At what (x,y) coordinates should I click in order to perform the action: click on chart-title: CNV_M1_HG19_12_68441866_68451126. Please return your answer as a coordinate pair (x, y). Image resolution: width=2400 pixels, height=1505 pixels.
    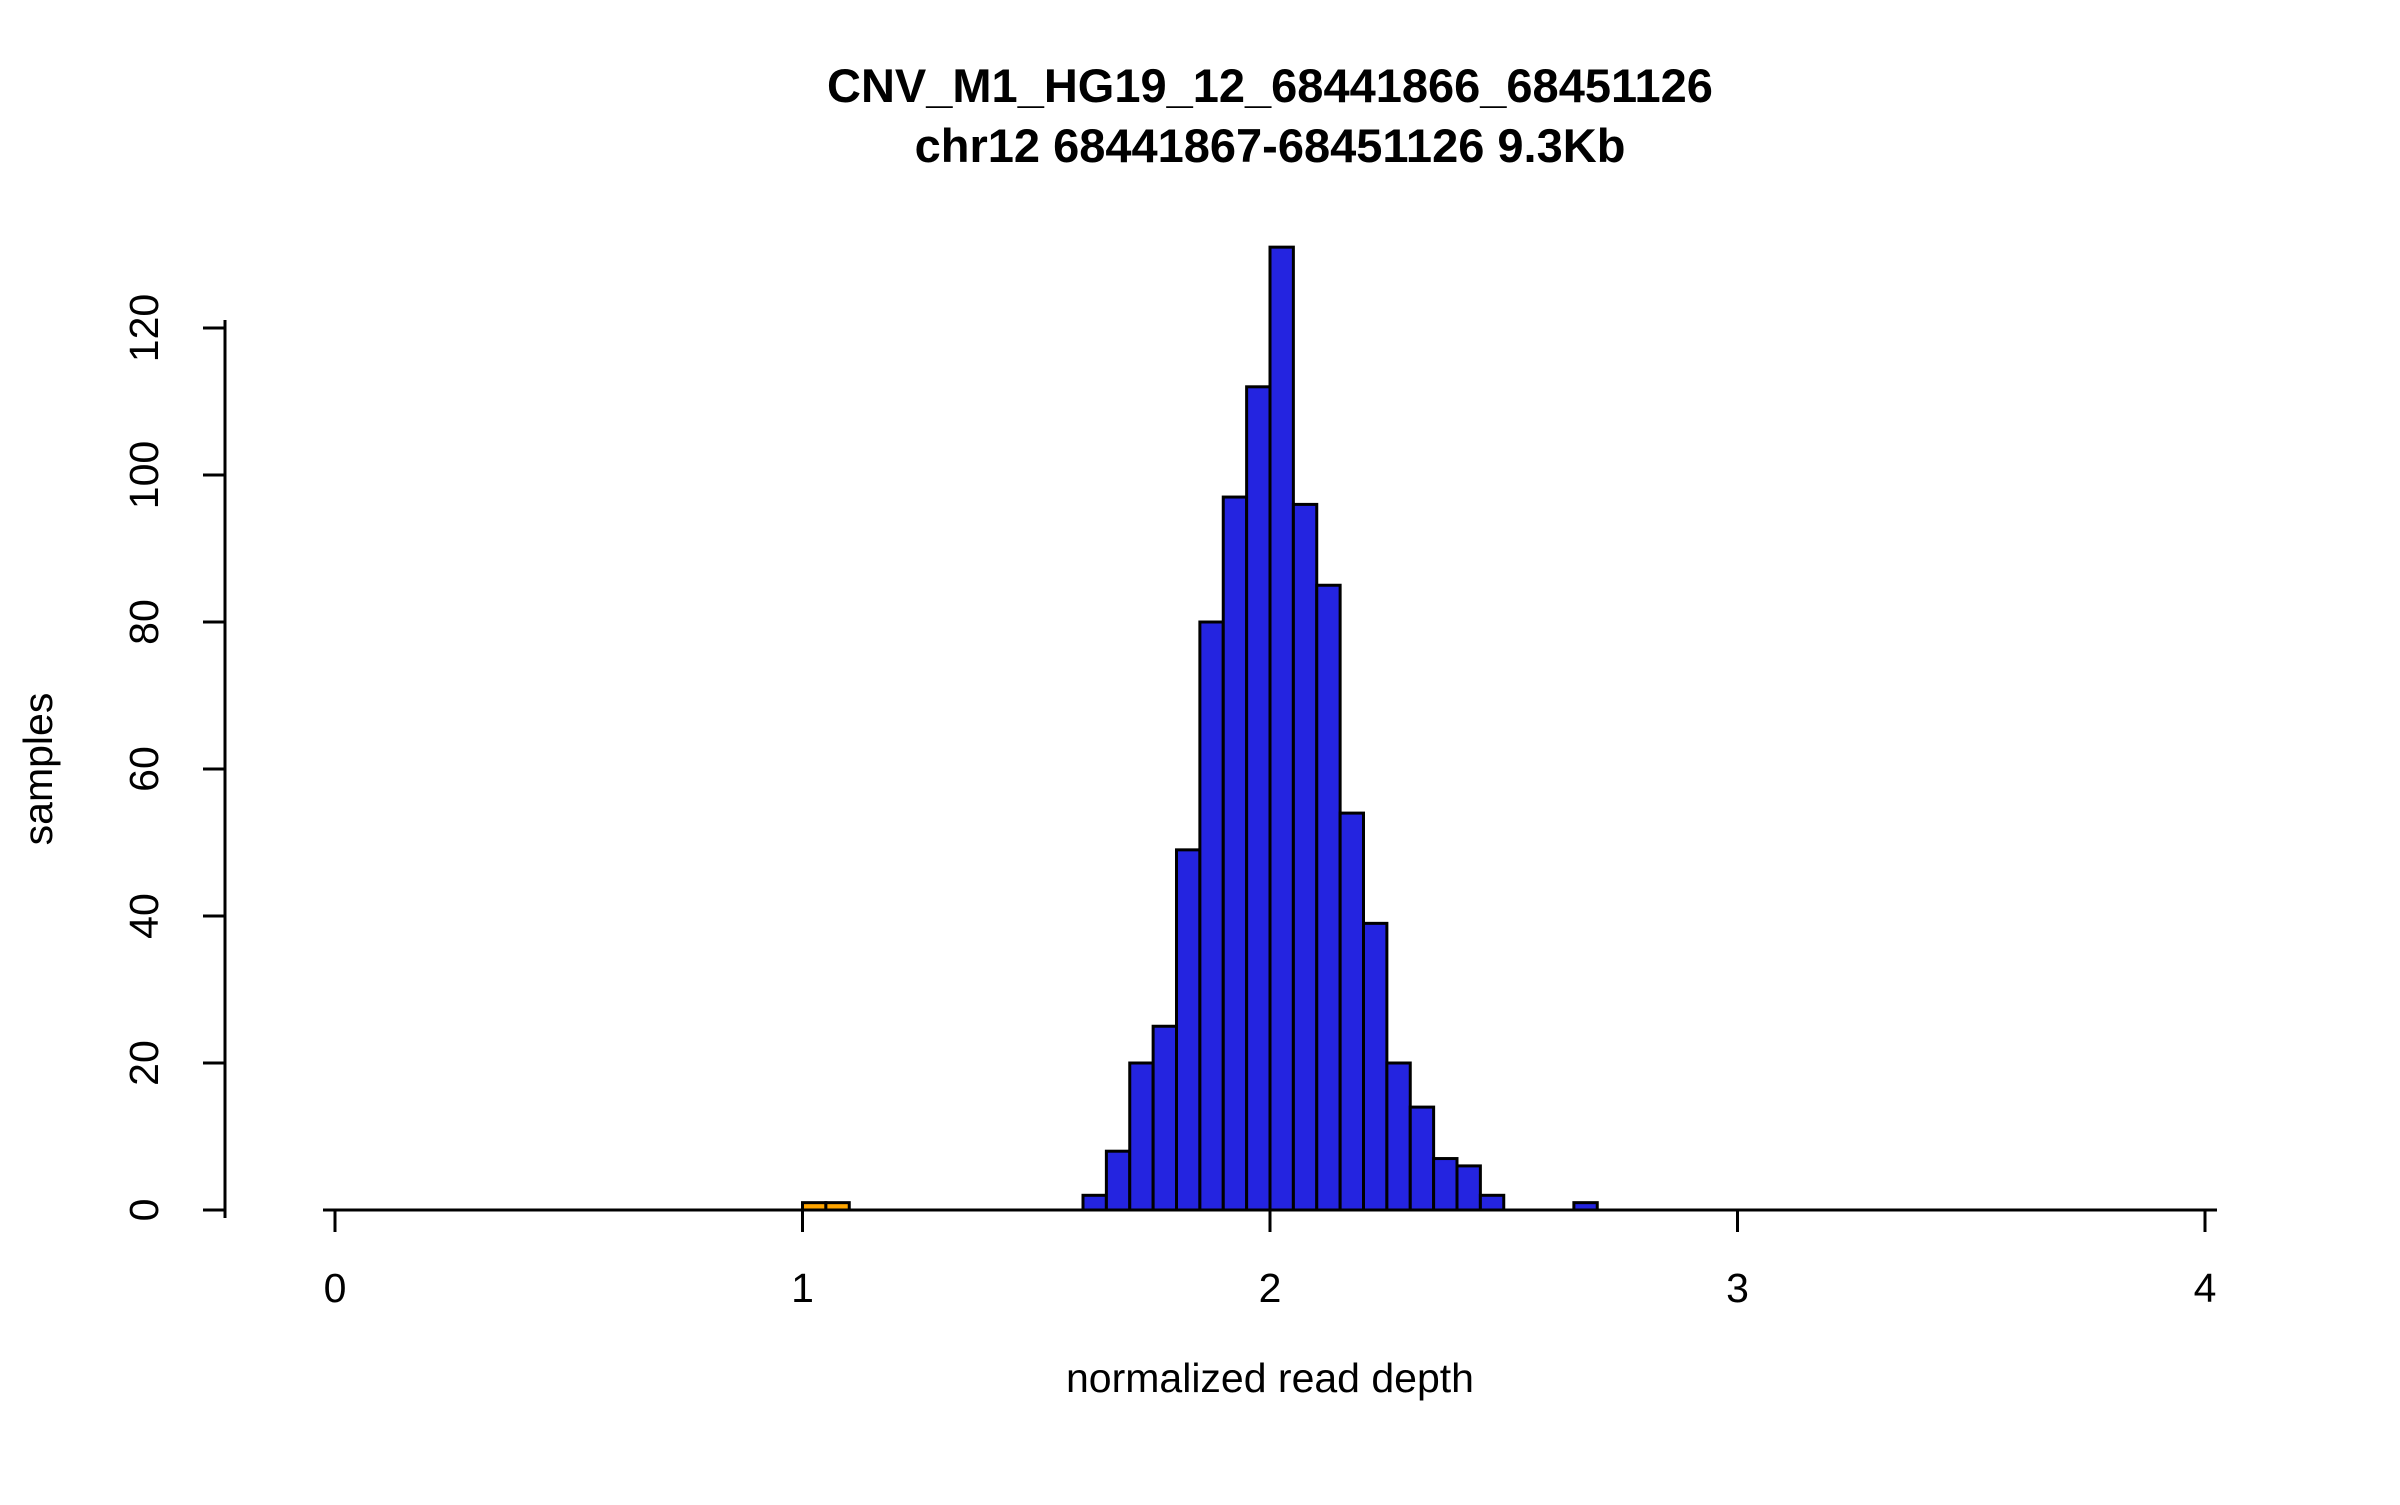
    Looking at the image, I should click on (1270, 85).